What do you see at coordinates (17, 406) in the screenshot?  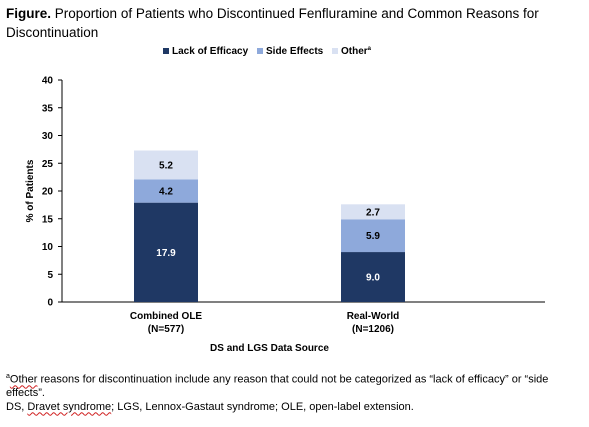 I see `abbrev-ds: DS,` at bounding box center [17, 406].